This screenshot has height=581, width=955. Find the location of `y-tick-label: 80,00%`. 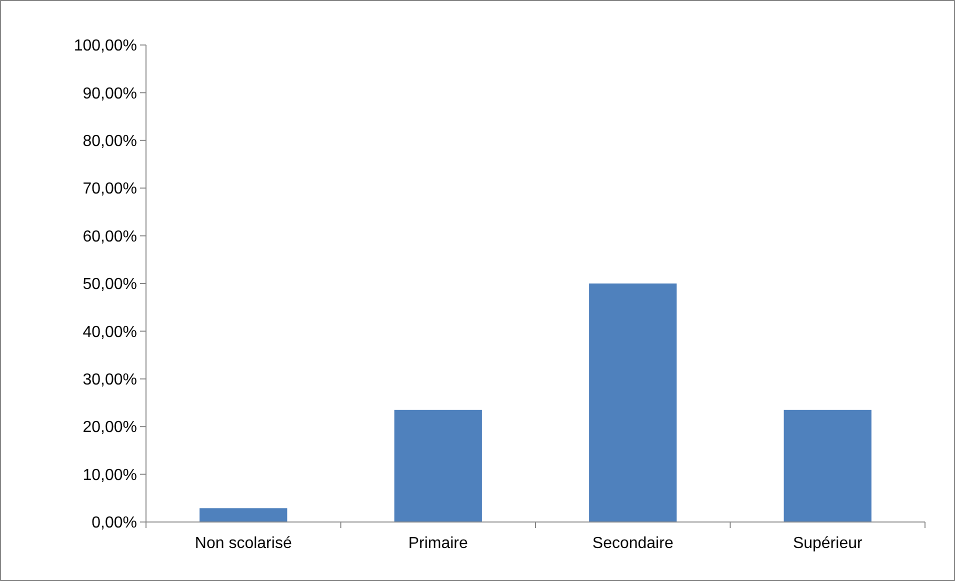

y-tick-label: 80,00% is located at coordinates (109, 141).